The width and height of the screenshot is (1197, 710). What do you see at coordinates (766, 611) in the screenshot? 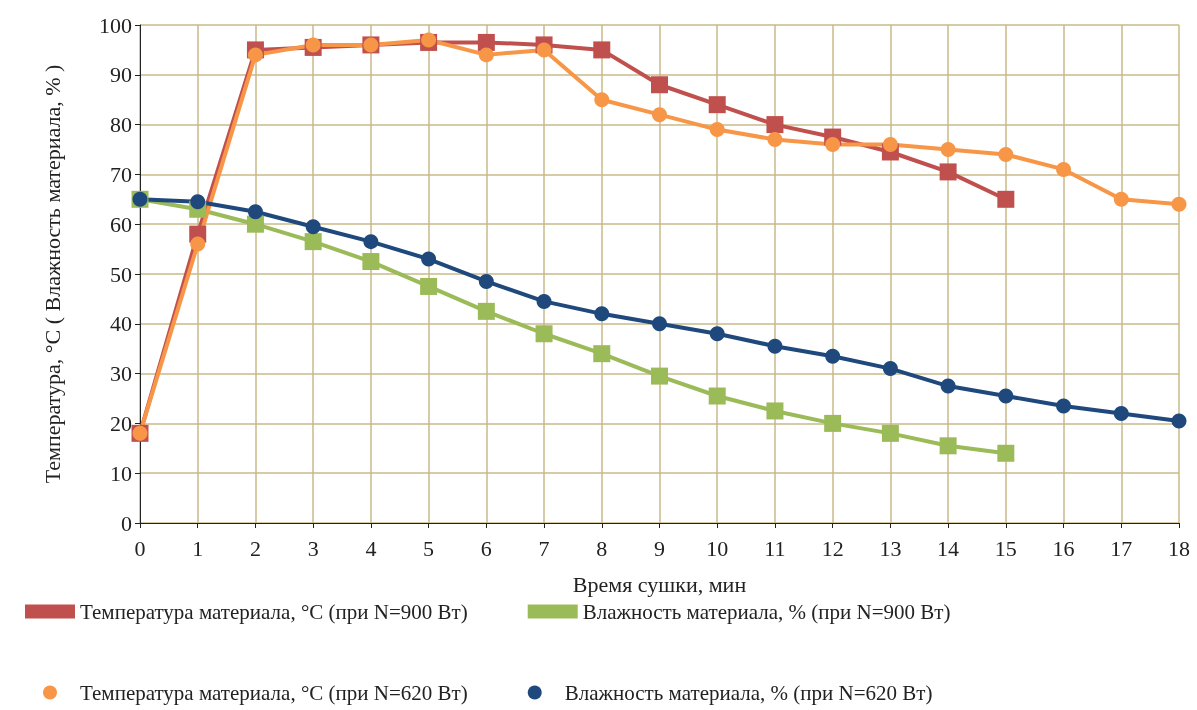
I see `legend-label: Влажность материала, % (при N=900 Вт)` at bounding box center [766, 611].